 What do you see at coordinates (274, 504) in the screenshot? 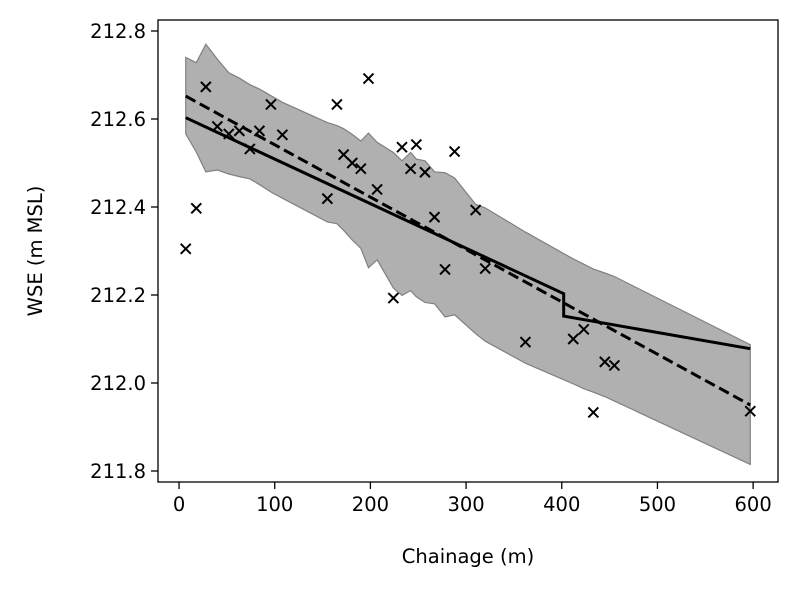
I see `x-tick-label: 100` at bounding box center [274, 504].